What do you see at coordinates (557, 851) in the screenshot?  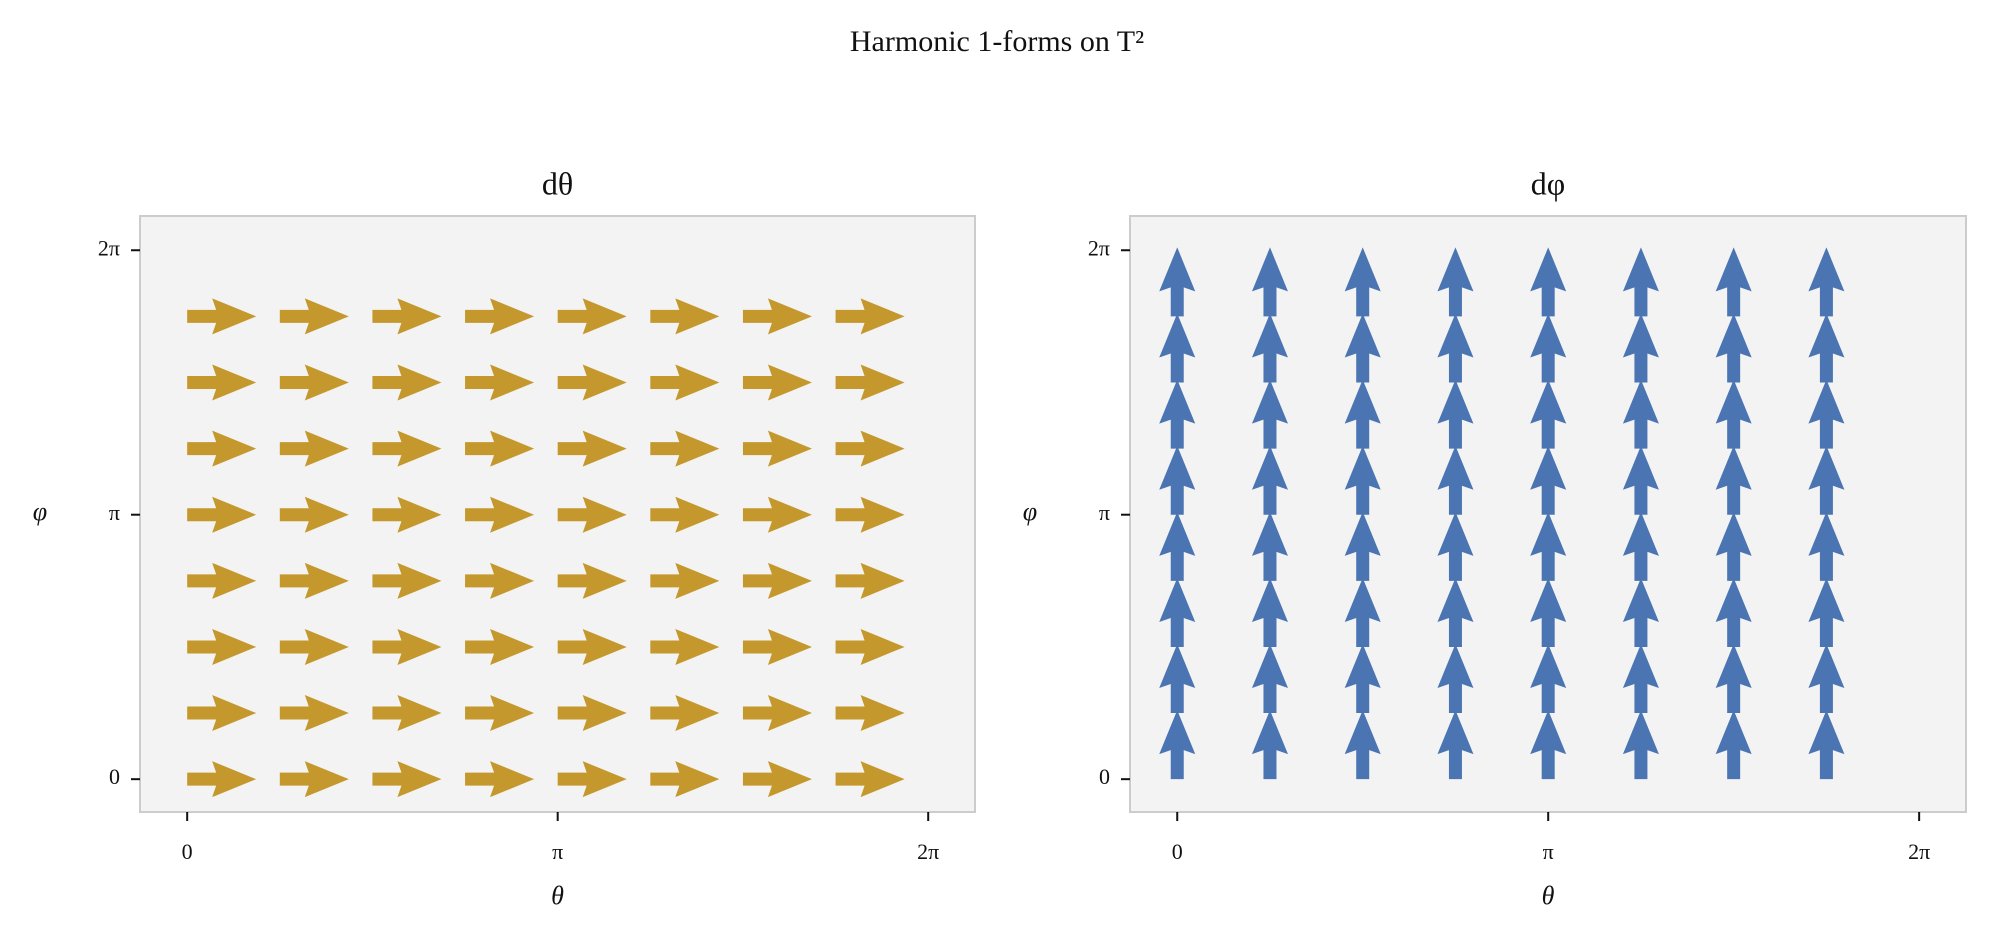 I see `x-tick-label: π` at bounding box center [557, 851].